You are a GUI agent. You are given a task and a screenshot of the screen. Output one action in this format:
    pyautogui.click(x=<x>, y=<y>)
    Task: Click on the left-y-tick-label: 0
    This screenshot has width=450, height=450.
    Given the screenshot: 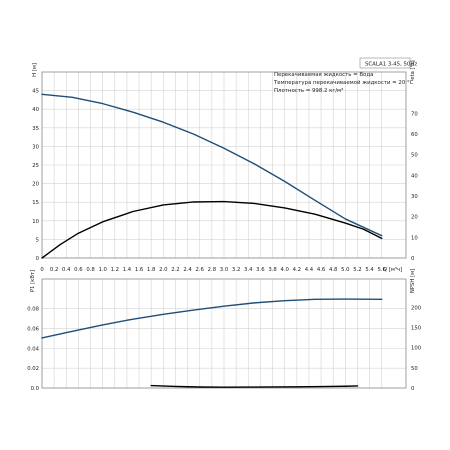 What is the action you would take?
    pyautogui.click(x=38, y=259)
    